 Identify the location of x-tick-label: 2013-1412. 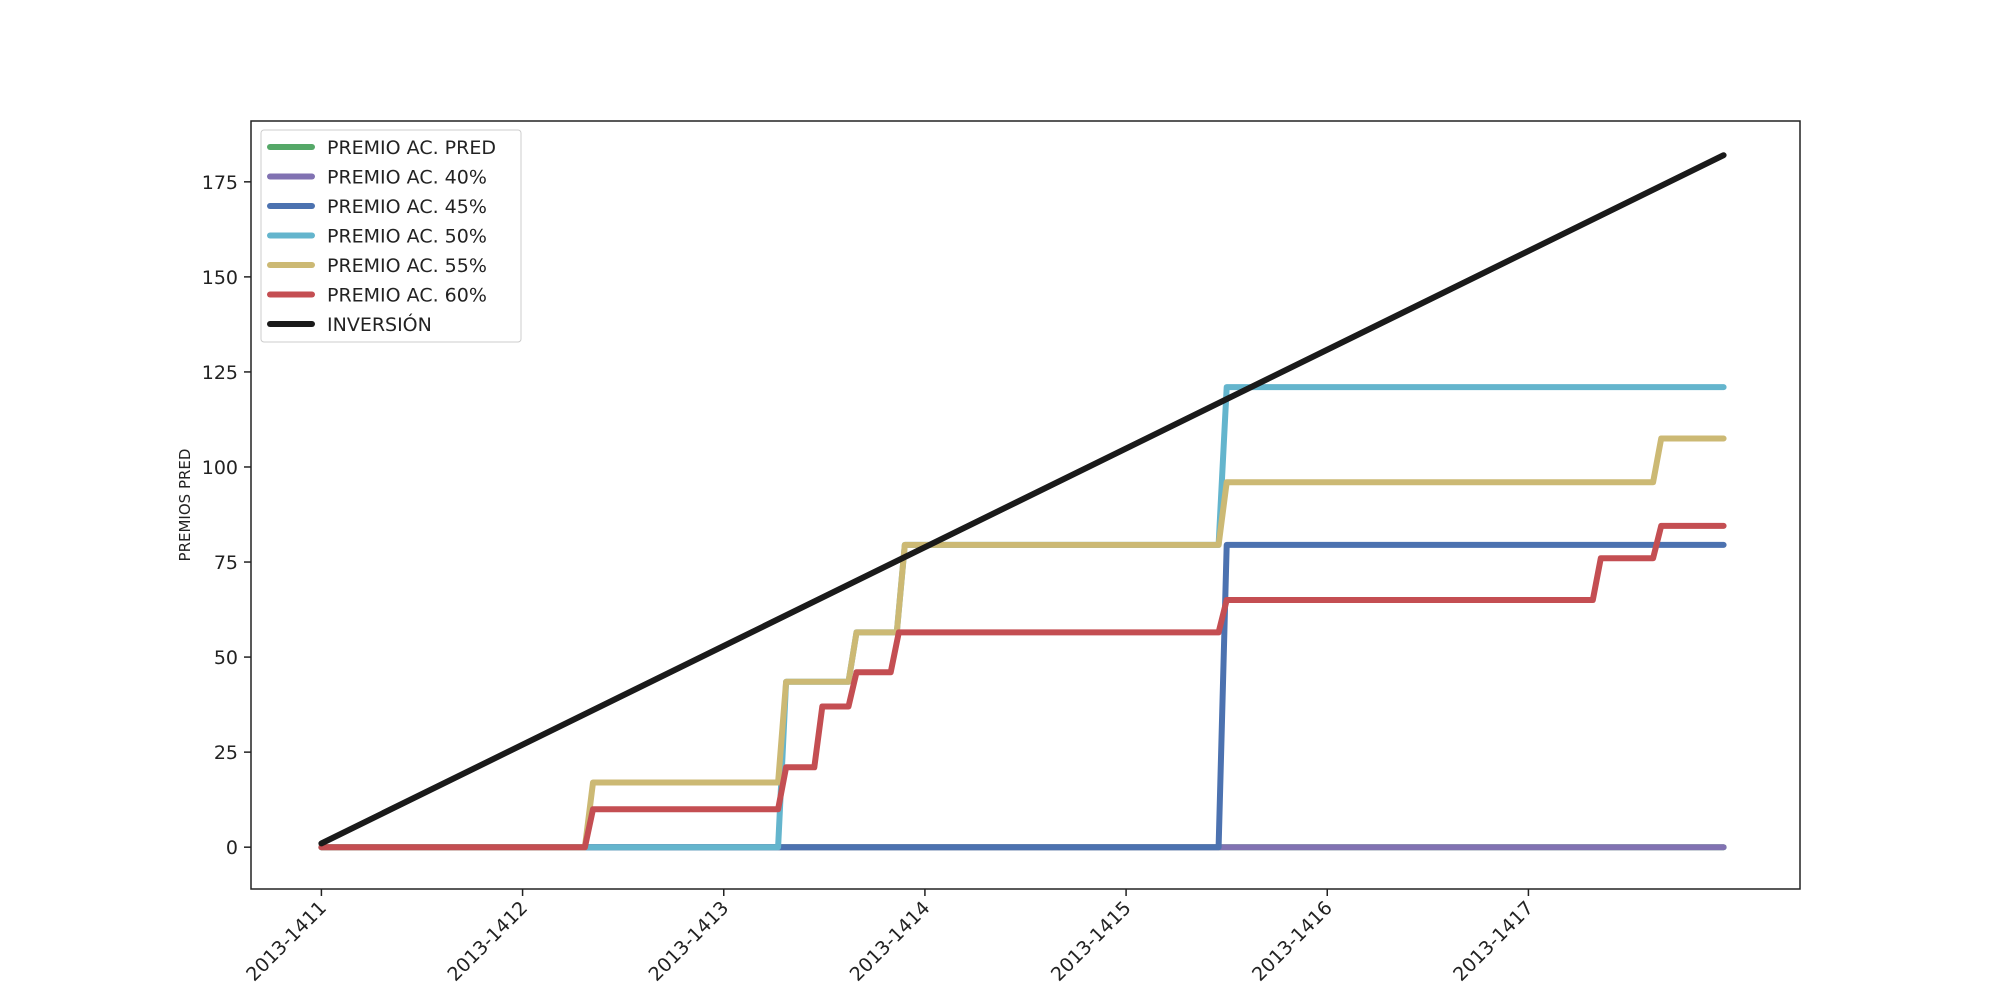
(487, 941).